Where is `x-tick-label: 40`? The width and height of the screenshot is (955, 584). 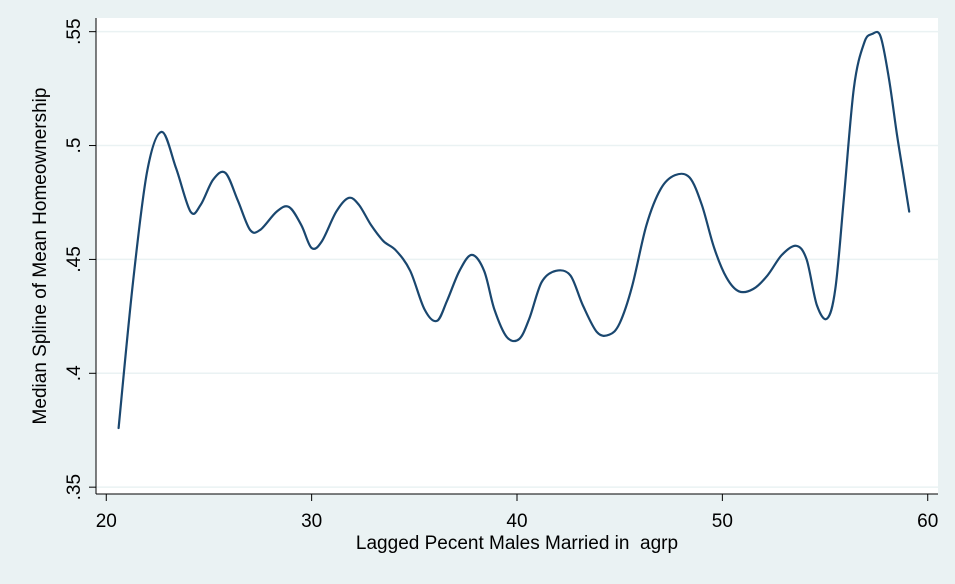
x-tick-label: 40 is located at coordinates (516, 521).